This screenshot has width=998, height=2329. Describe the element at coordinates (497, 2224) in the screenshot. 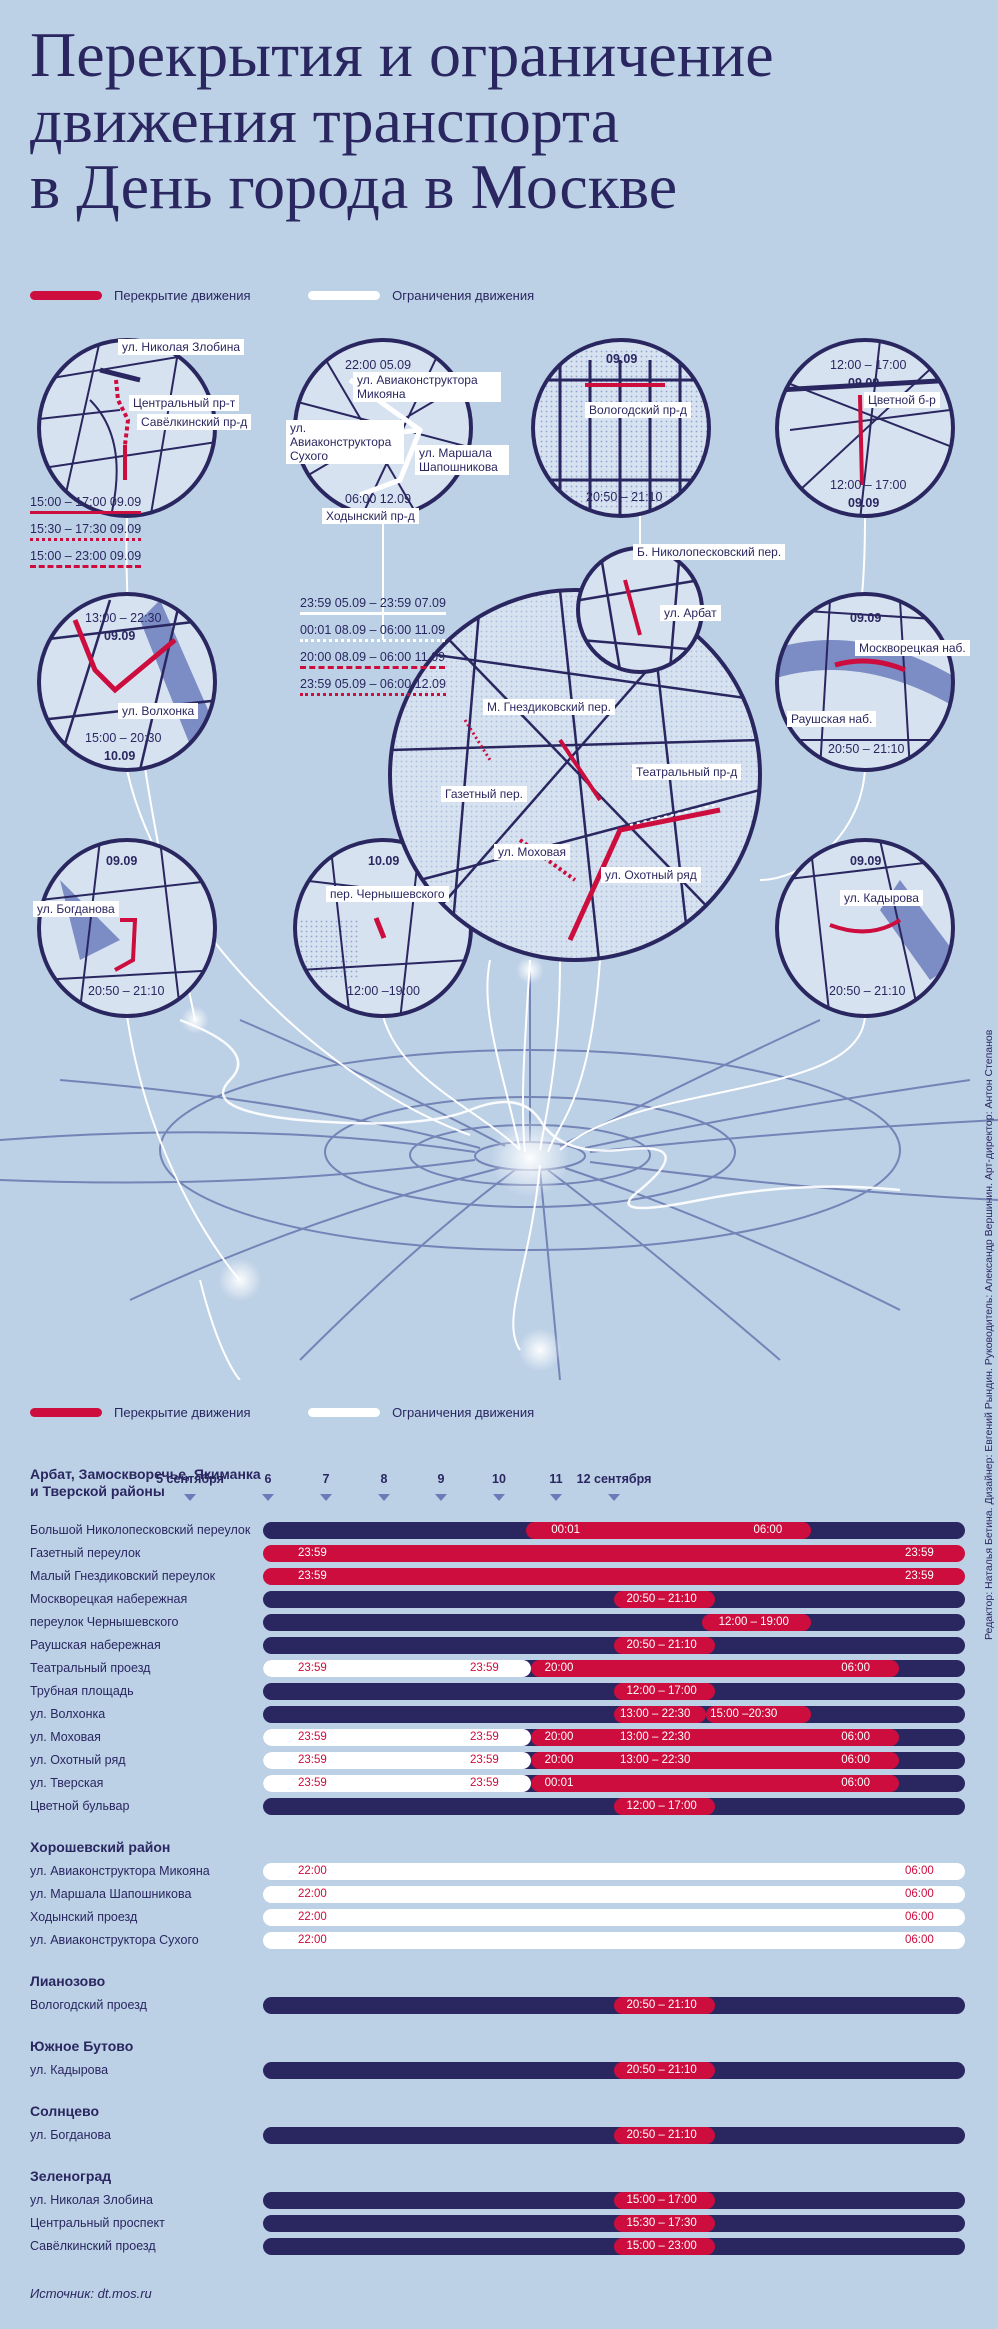

I see `schedule-row: Центральный проспект 15:30 – 17:30` at that location.